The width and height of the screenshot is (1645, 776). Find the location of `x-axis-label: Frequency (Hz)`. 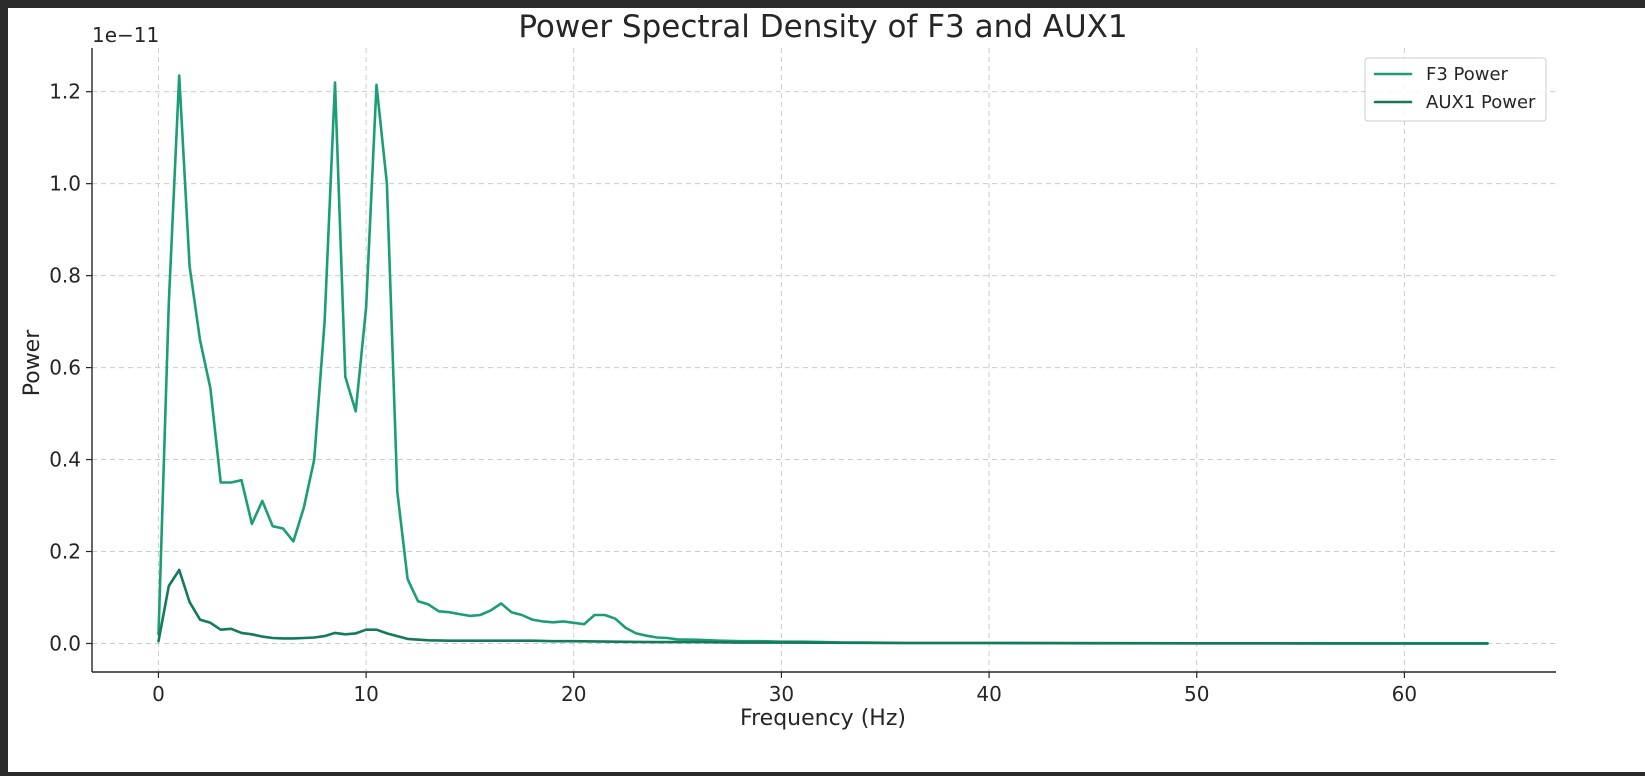

x-axis-label: Frequency (Hz) is located at coordinates (823, 718).